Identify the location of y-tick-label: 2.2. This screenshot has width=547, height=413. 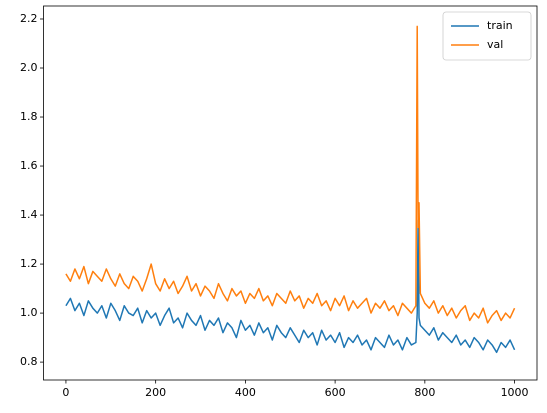
(29, 18).